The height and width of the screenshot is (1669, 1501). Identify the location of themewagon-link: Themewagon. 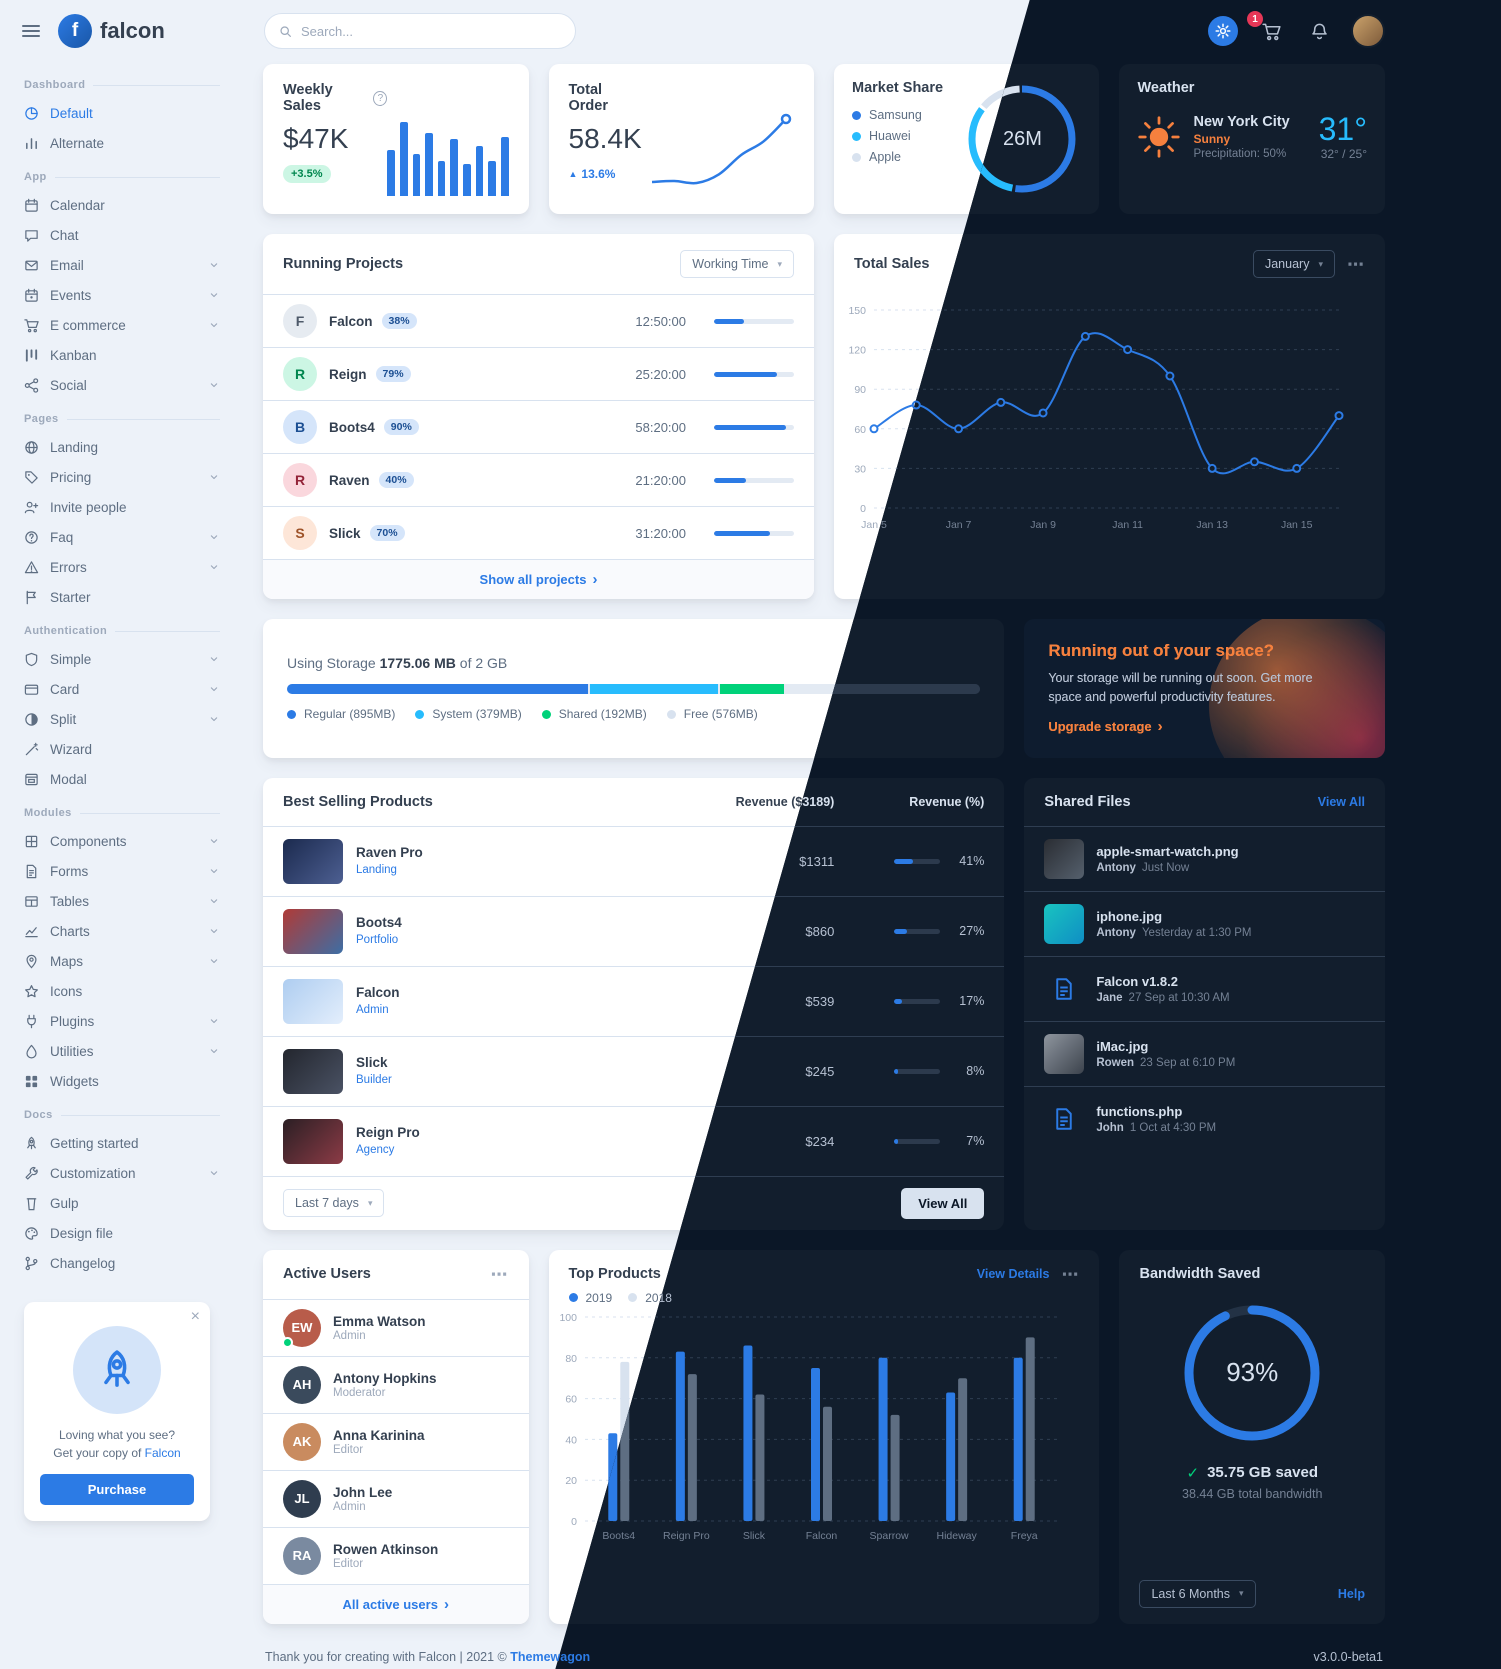
(572, 1657).